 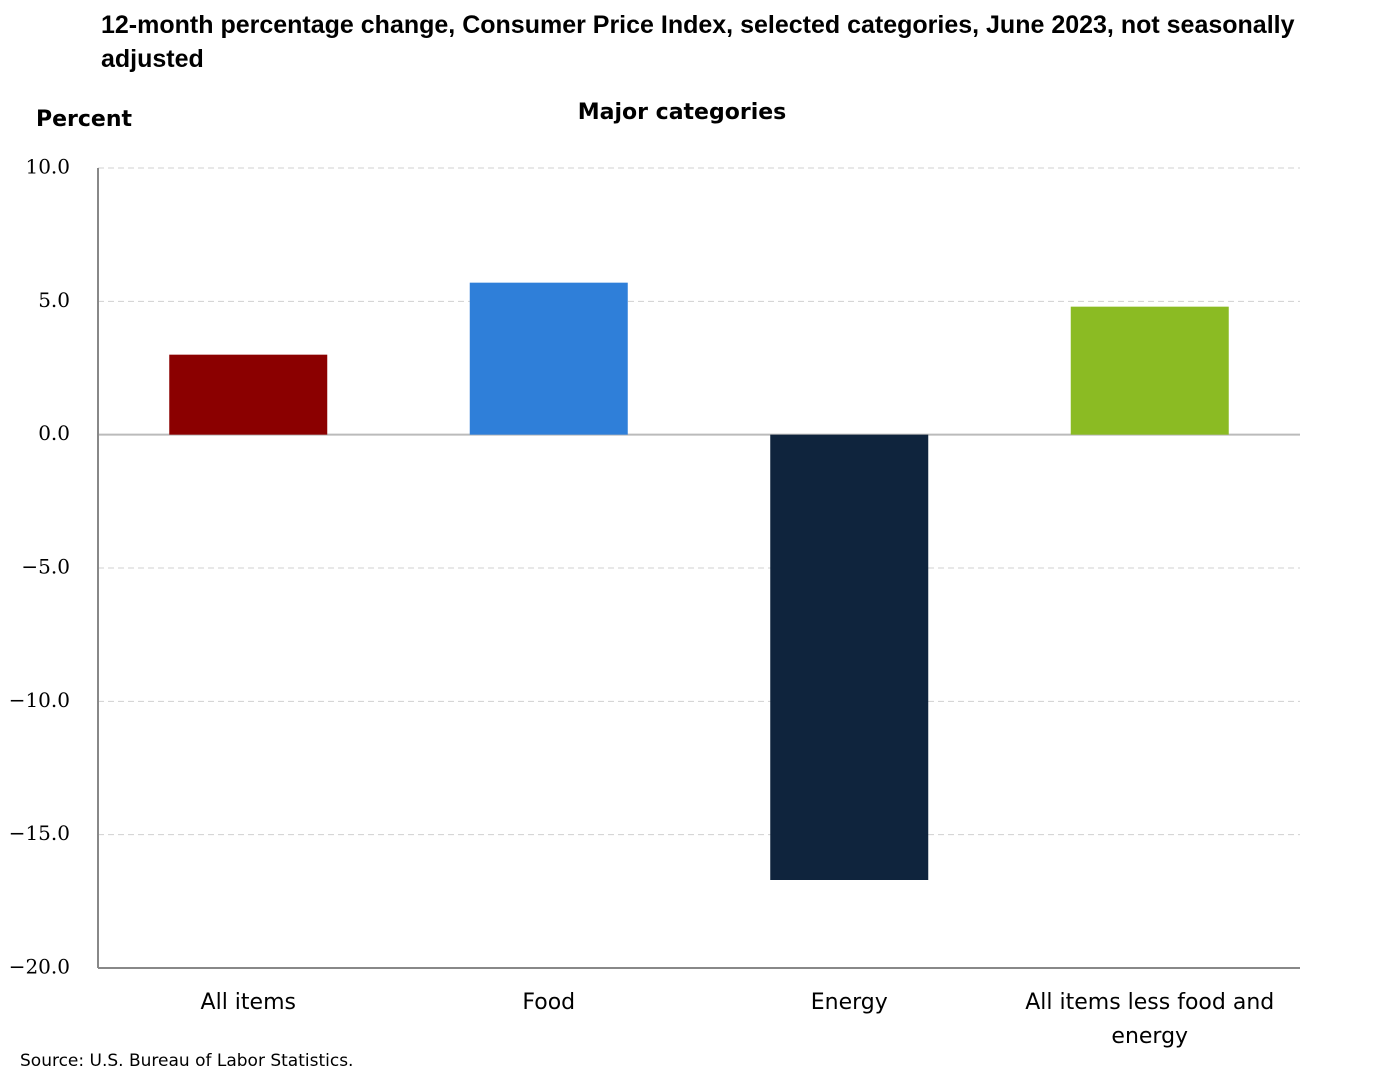 I want to click on y-tick-label: −15.0, so click(x=39, y=833).